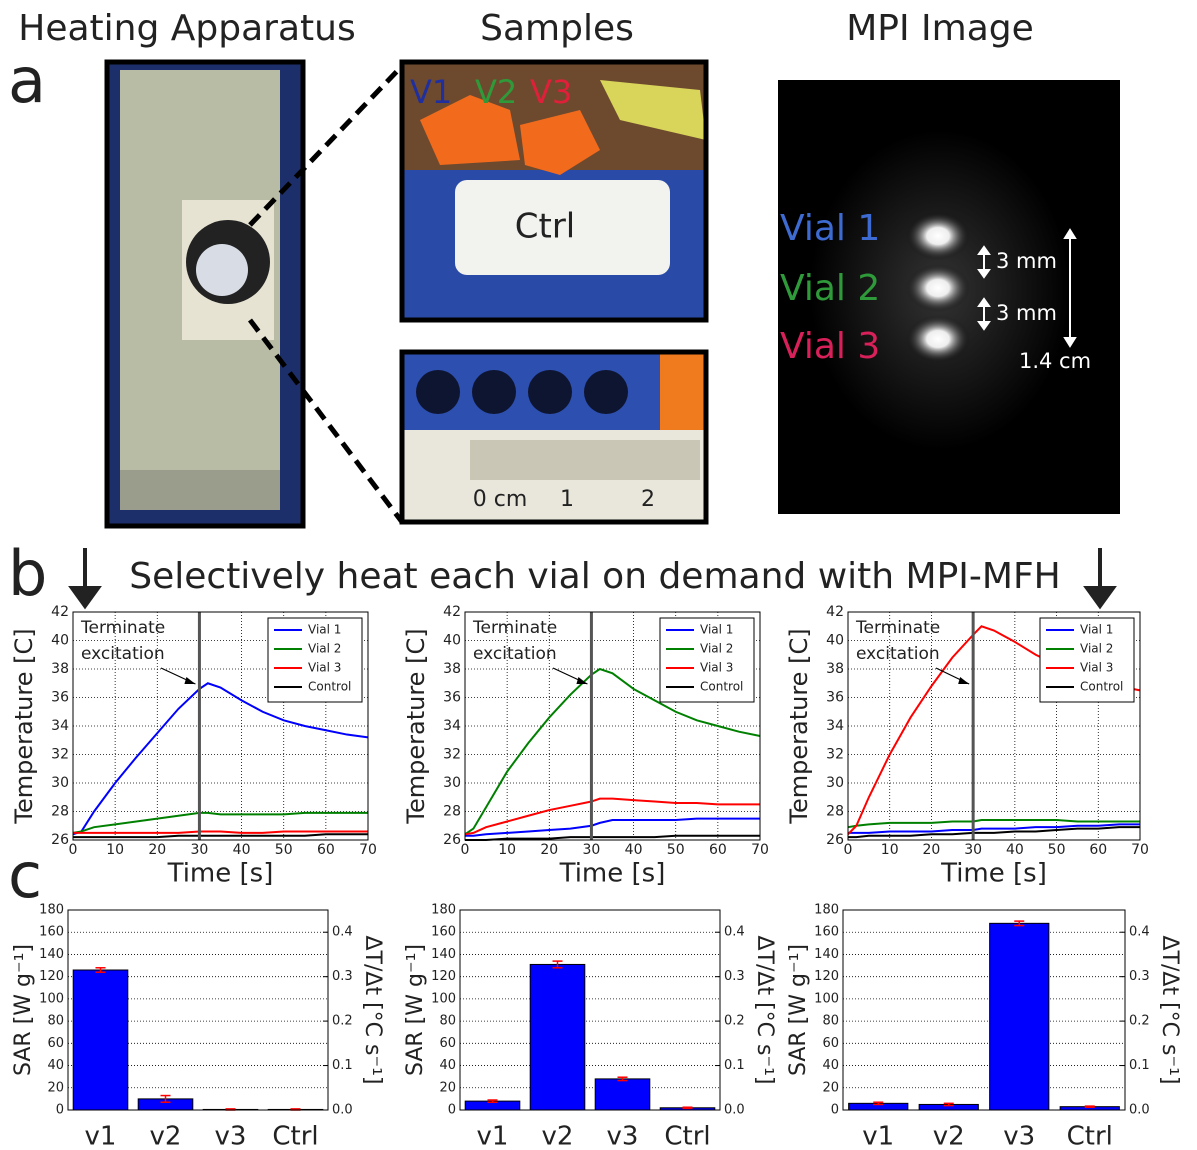 This screenshot has width=1197, height=1150. What do you see at coordinates (890, 850) in the screenshot?
I see `x-tick-label: 10` at bounding box center [890, 850].